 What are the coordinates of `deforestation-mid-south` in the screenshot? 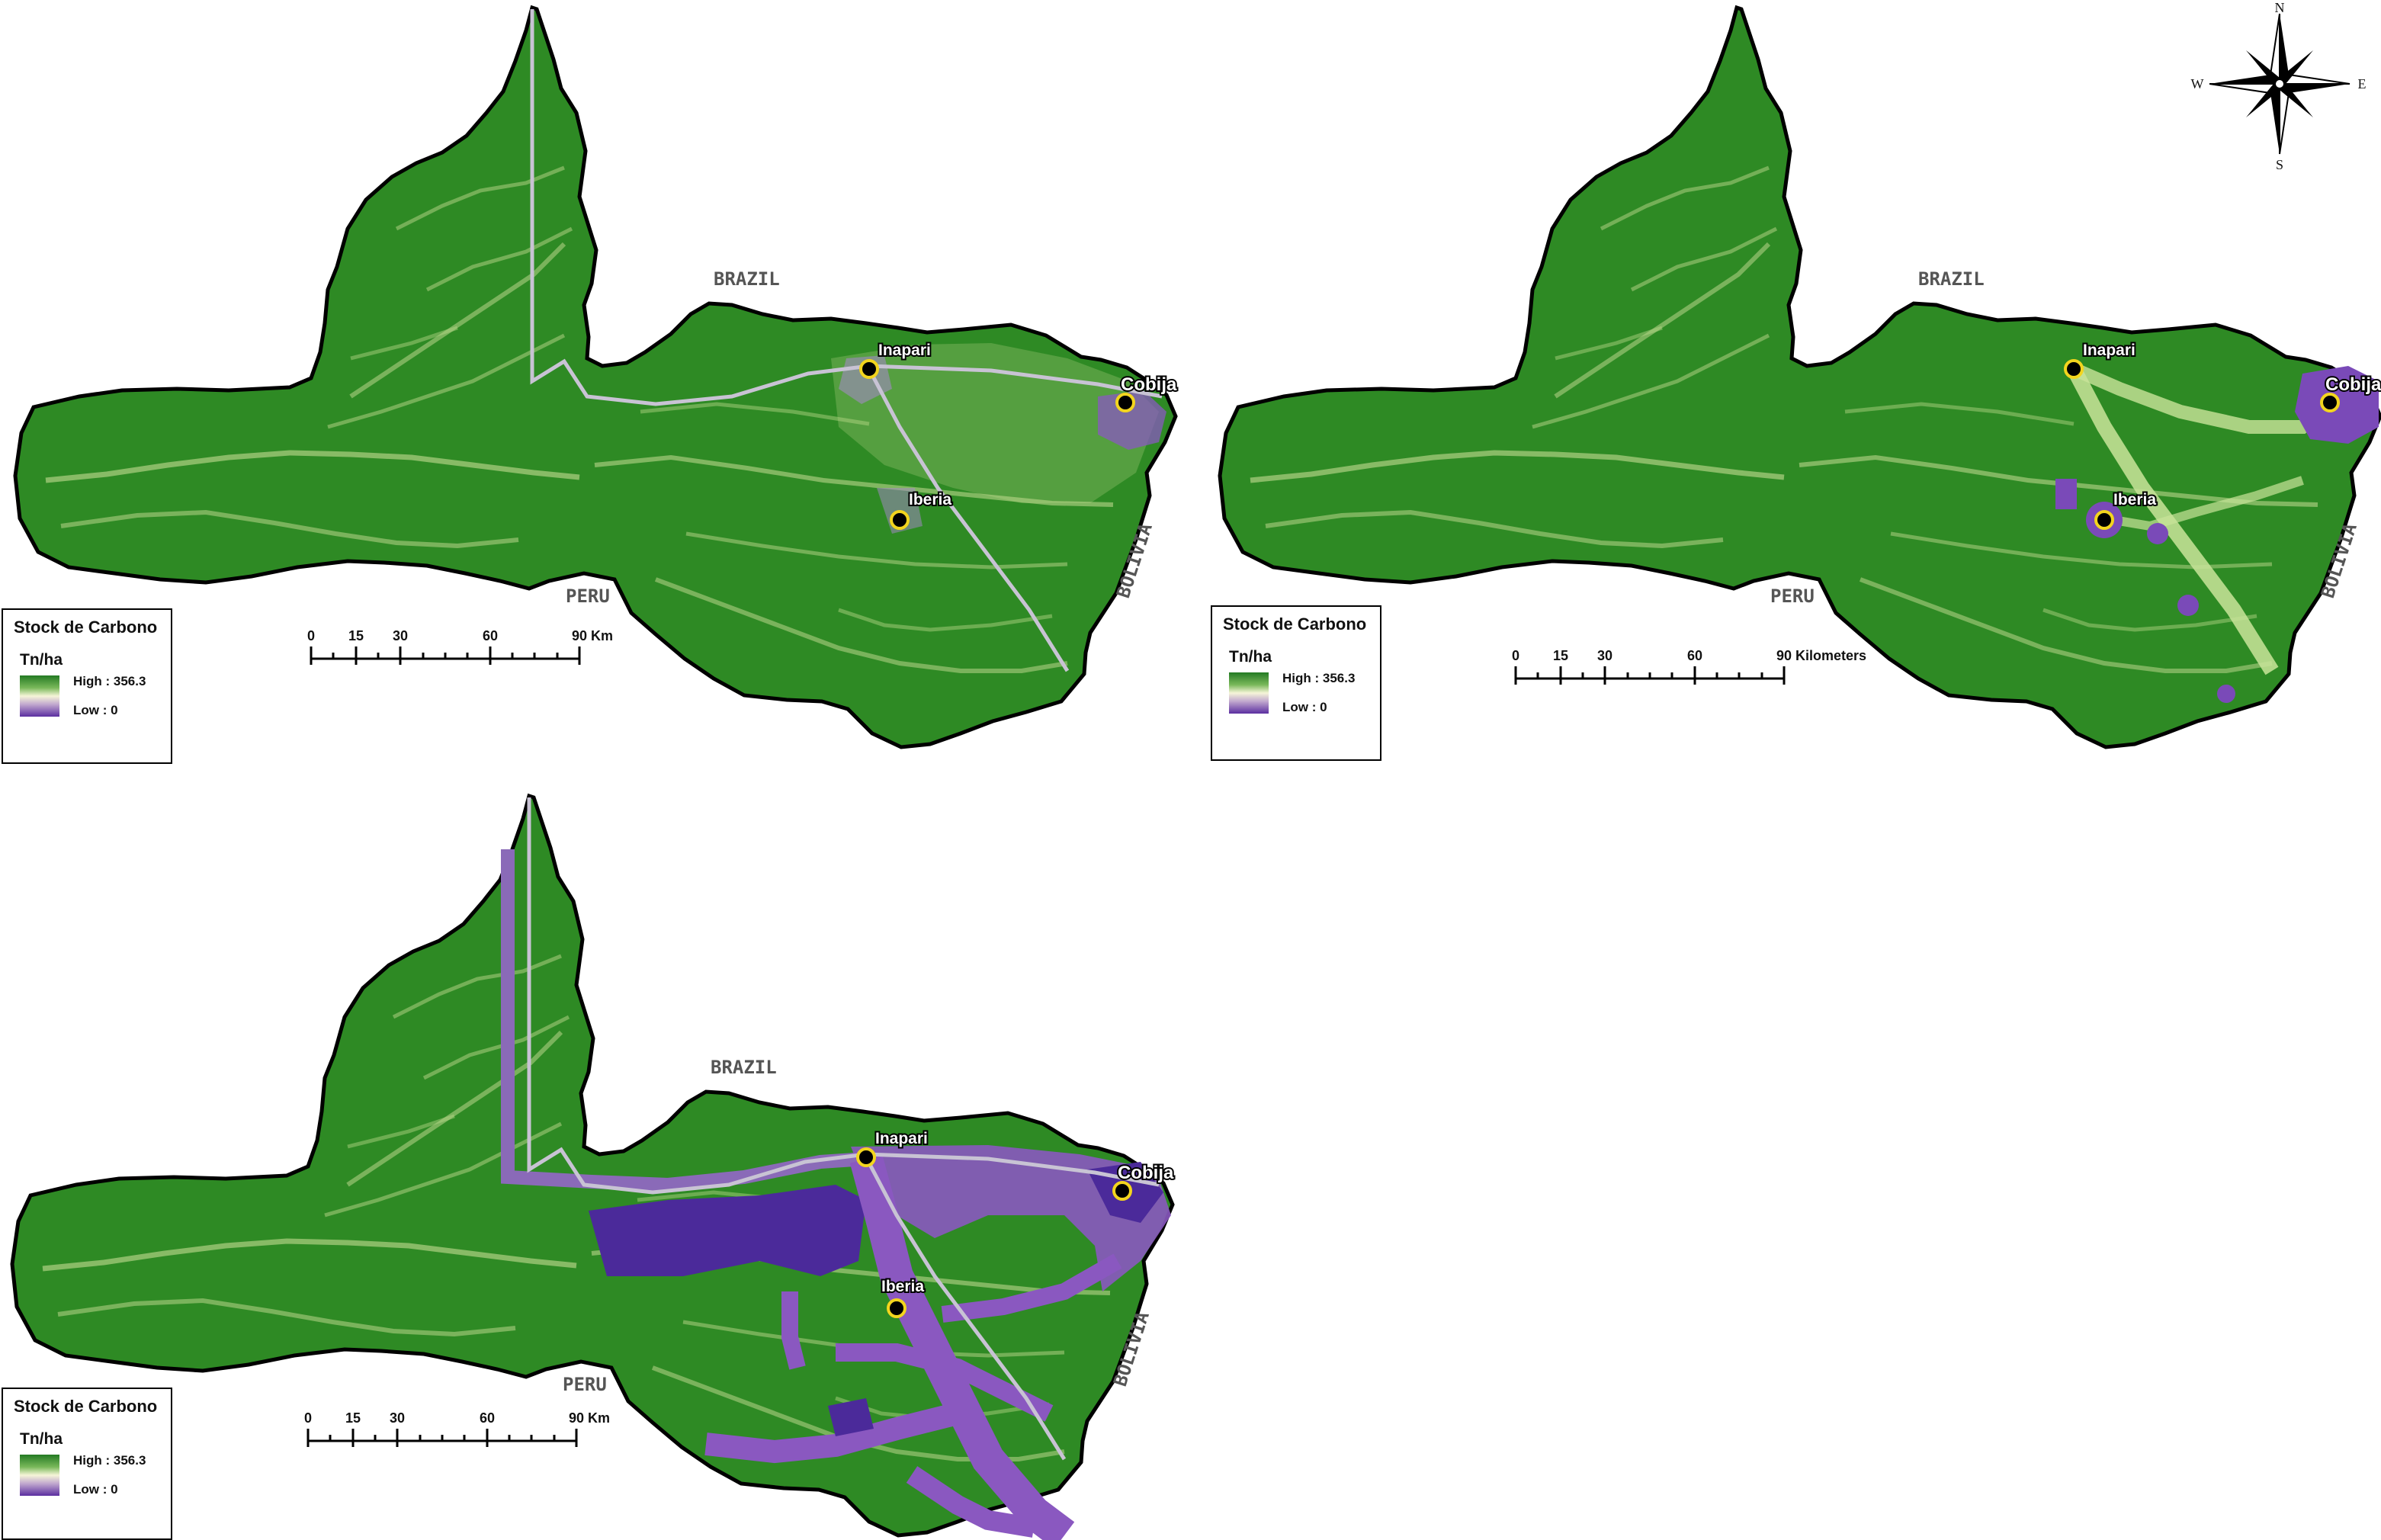 It's located at (945, 1382).